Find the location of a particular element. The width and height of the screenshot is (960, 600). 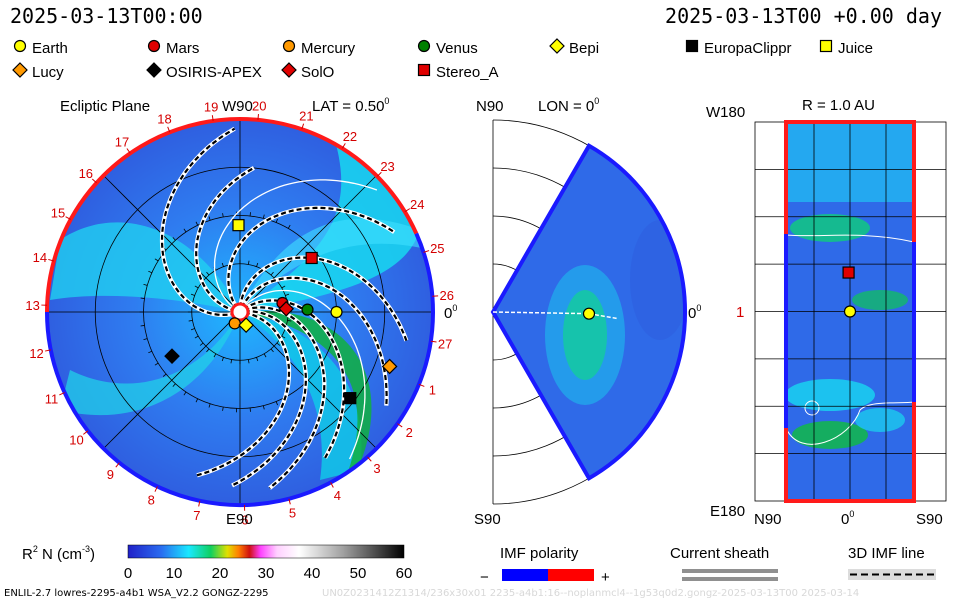

solo-marker is located at coordinates (286, 308).